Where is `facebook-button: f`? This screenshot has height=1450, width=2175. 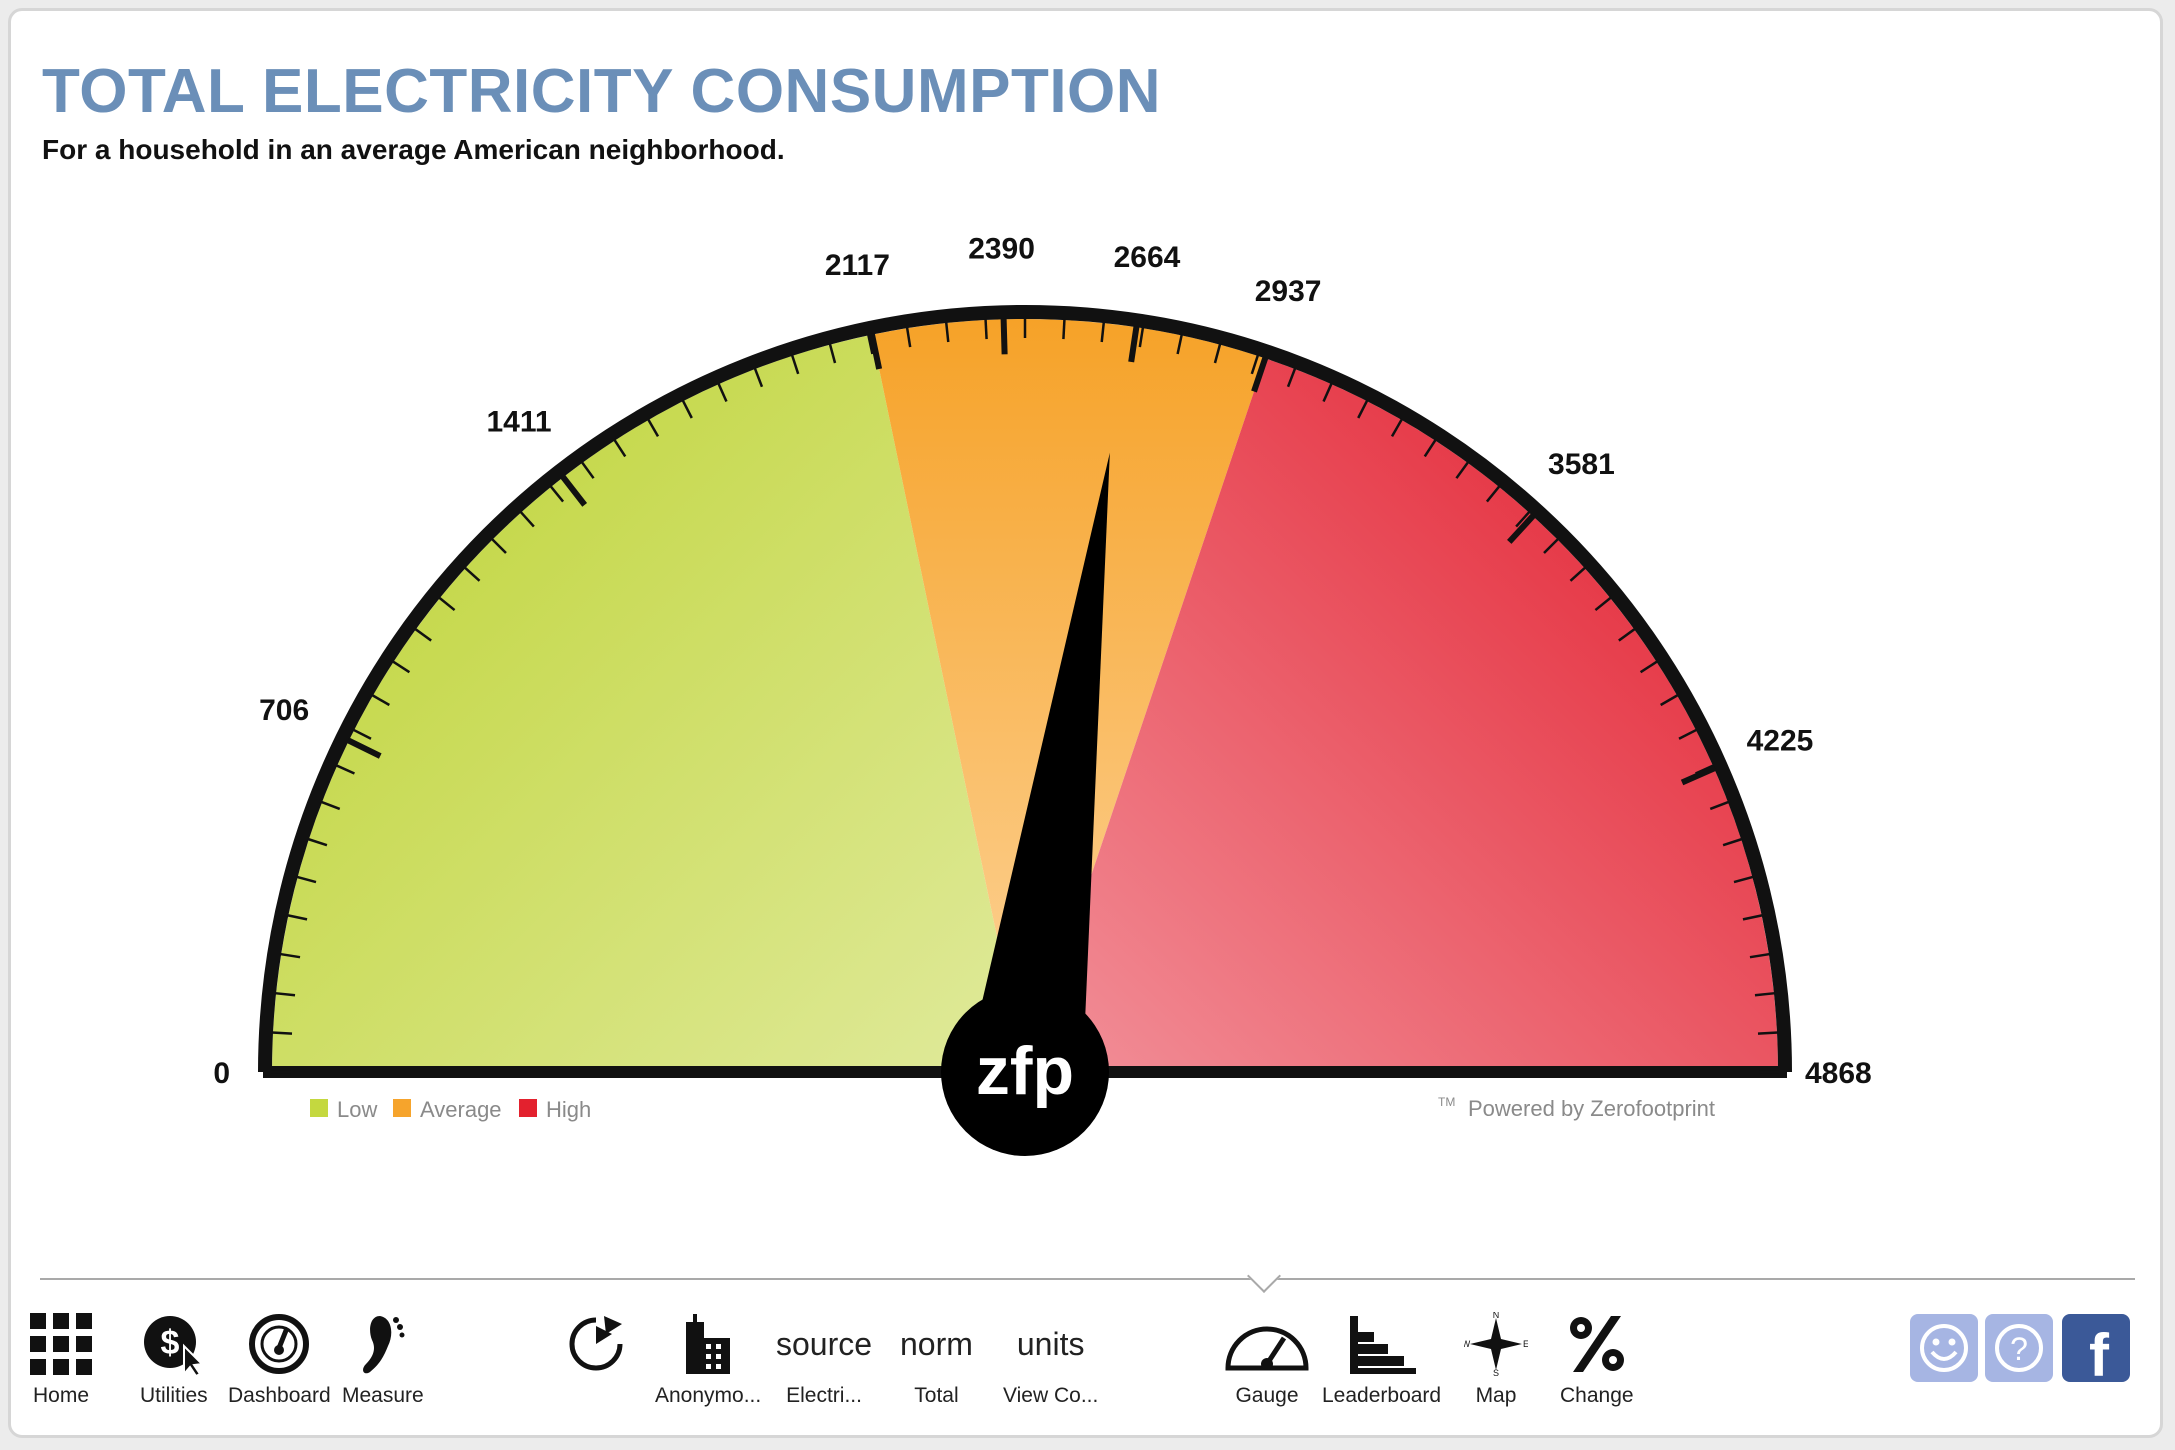
facebook-button: f is located at coordinates (2096, 1351).